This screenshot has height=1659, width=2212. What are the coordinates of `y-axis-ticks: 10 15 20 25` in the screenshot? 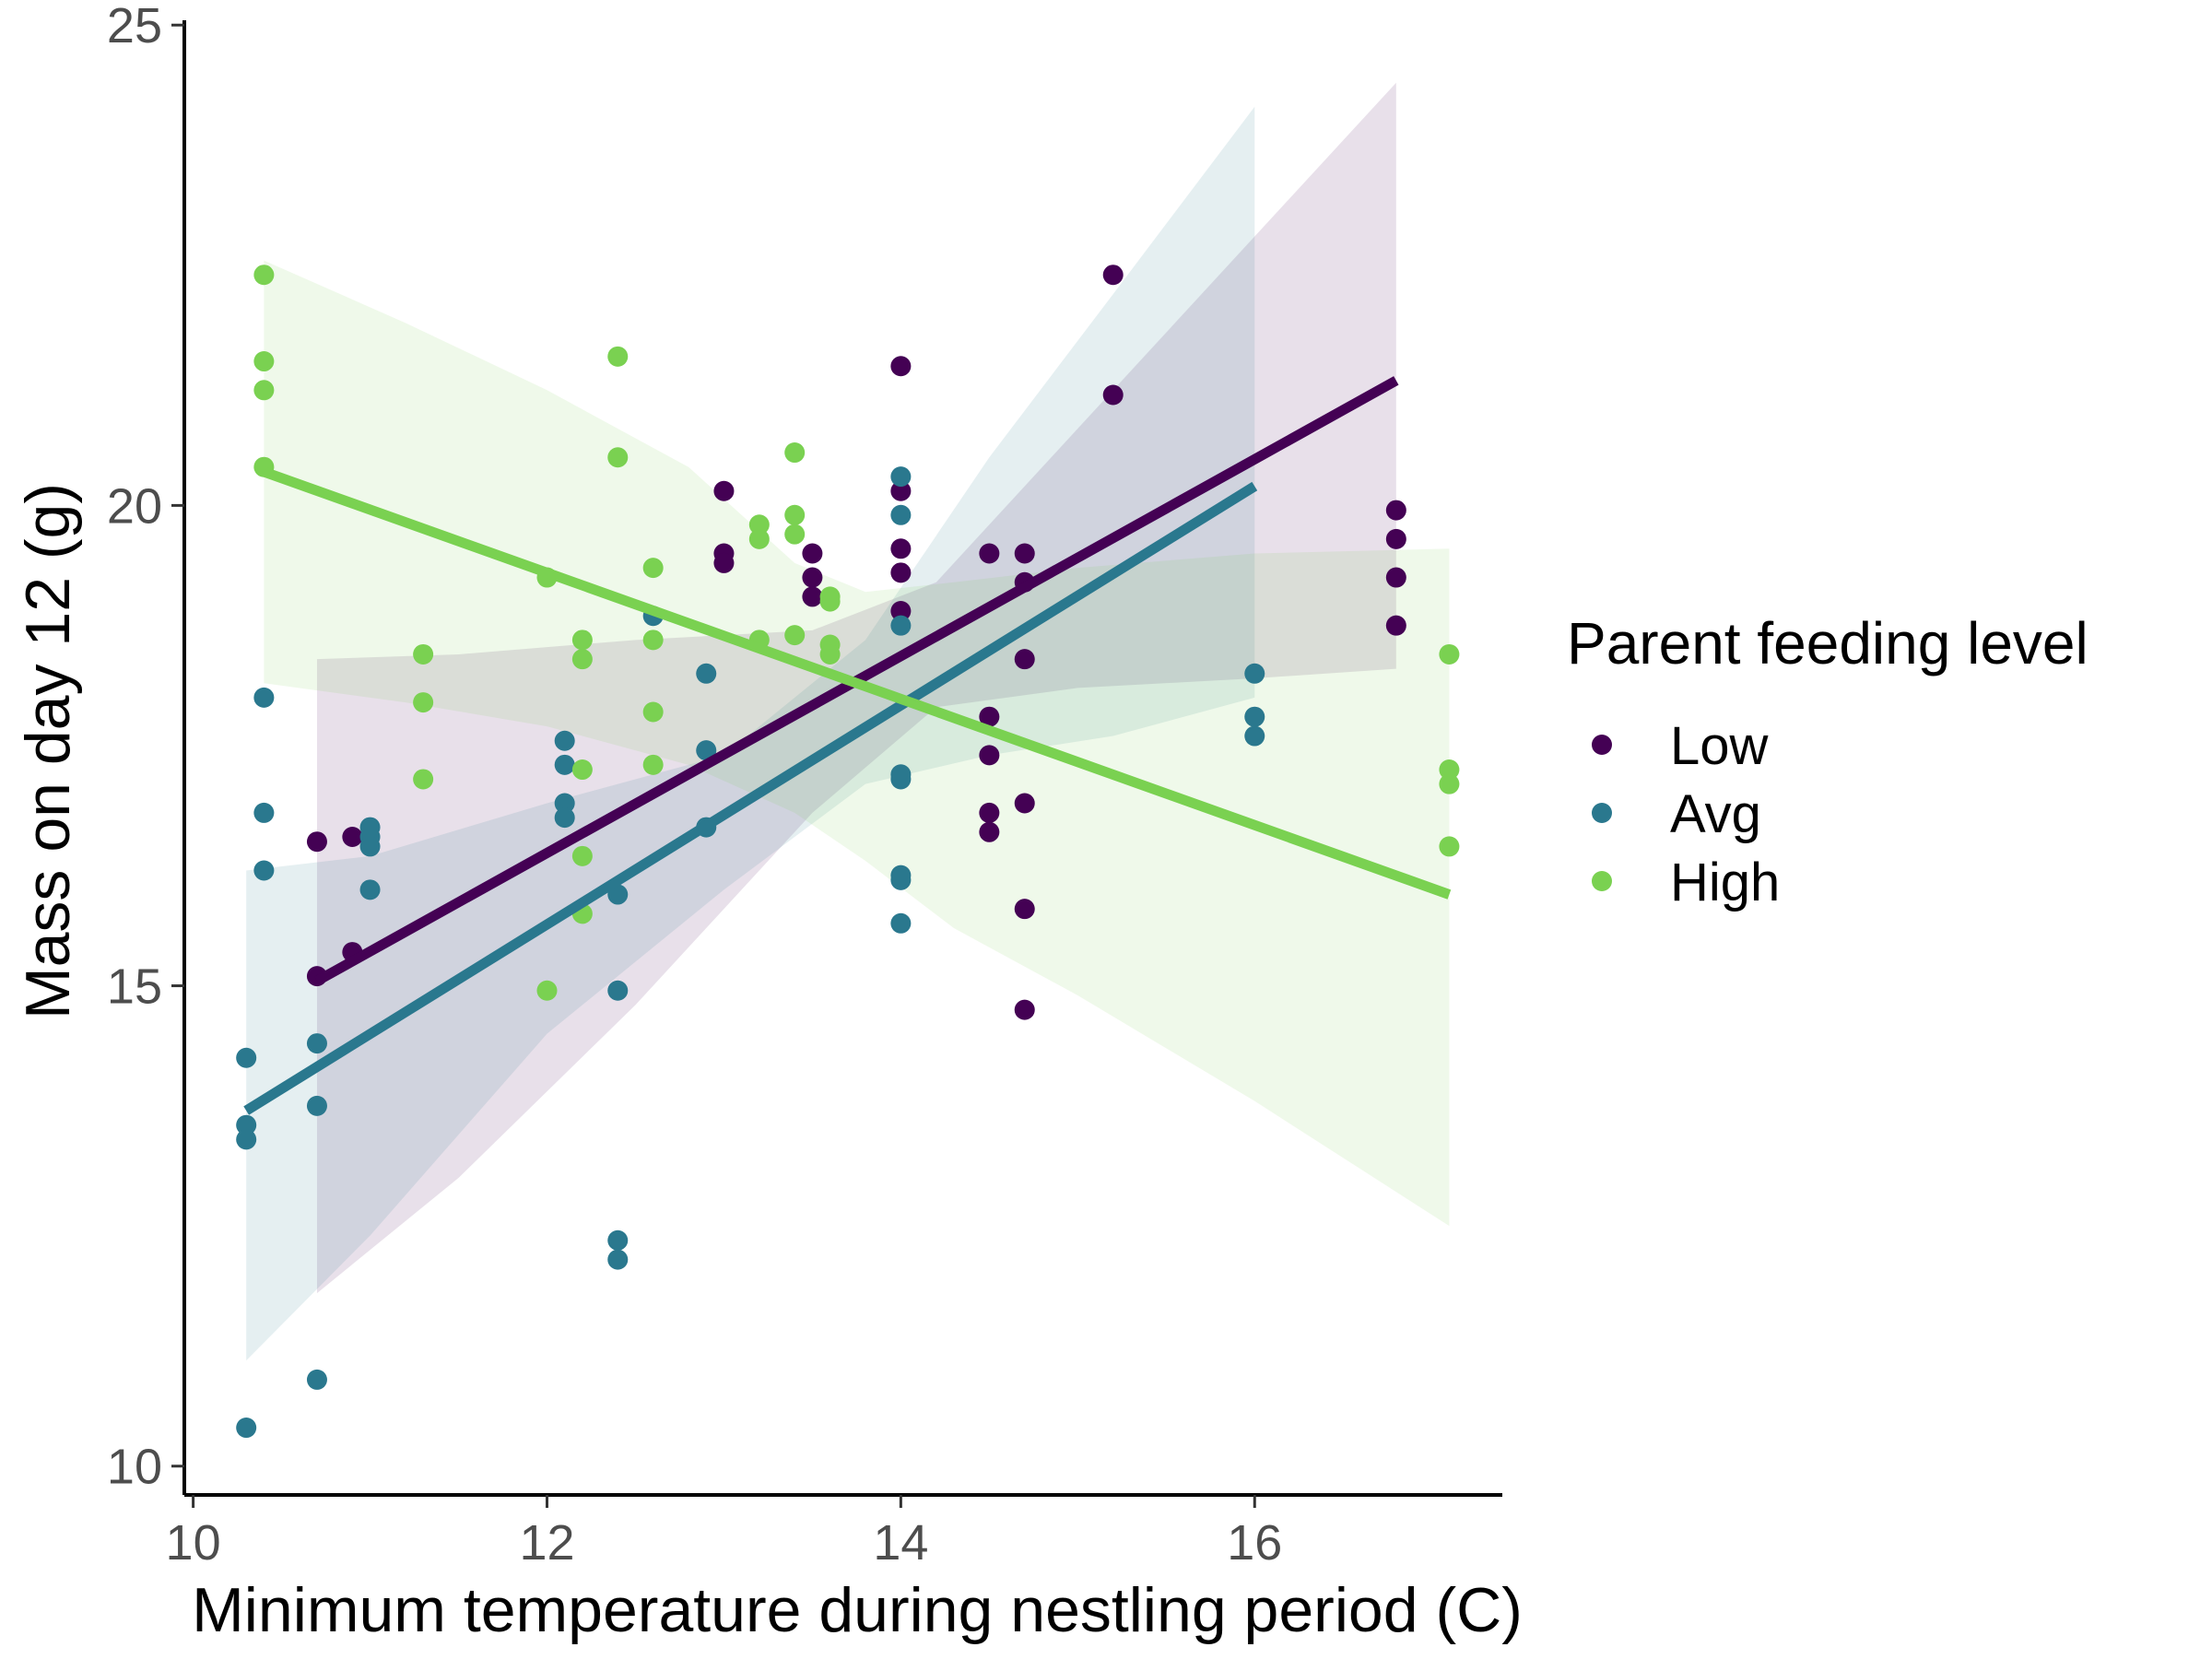 It's located at (145, 747).